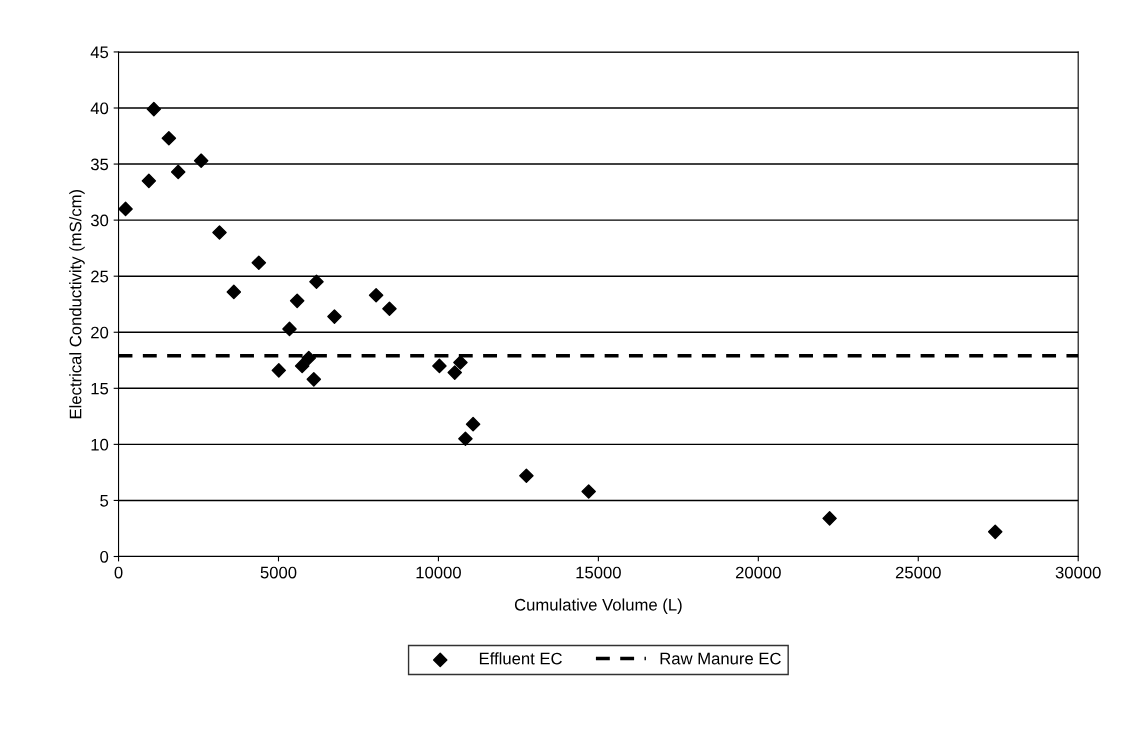  Describe the element at coordinates (99, 220) in the screenshot. I see `y-tick-label: 30` at that location.